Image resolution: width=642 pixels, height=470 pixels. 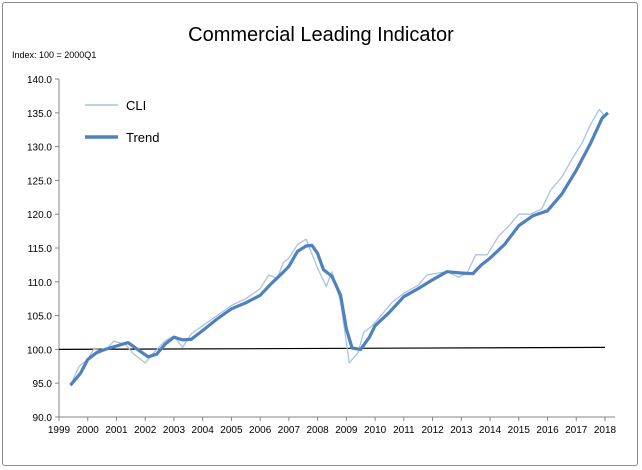 What do you see at coordinates (404, 430) in the screenshot?
I see `x-tick-label: 2011` at bounding box center [404, 430].